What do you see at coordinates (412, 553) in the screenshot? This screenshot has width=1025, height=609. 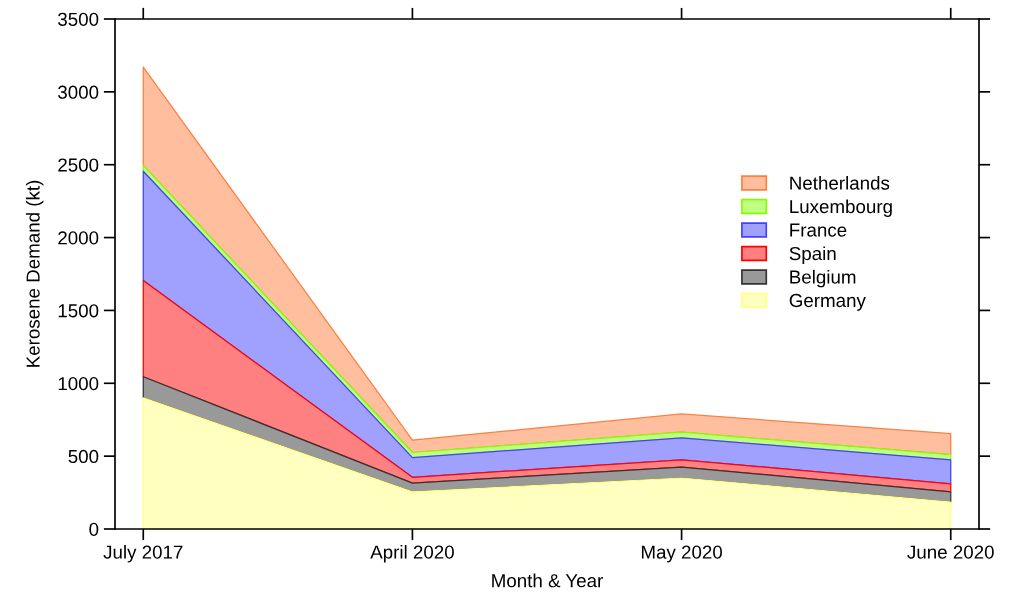 I see `x-tick-label: April 2020` at bounding box center [412, 553].